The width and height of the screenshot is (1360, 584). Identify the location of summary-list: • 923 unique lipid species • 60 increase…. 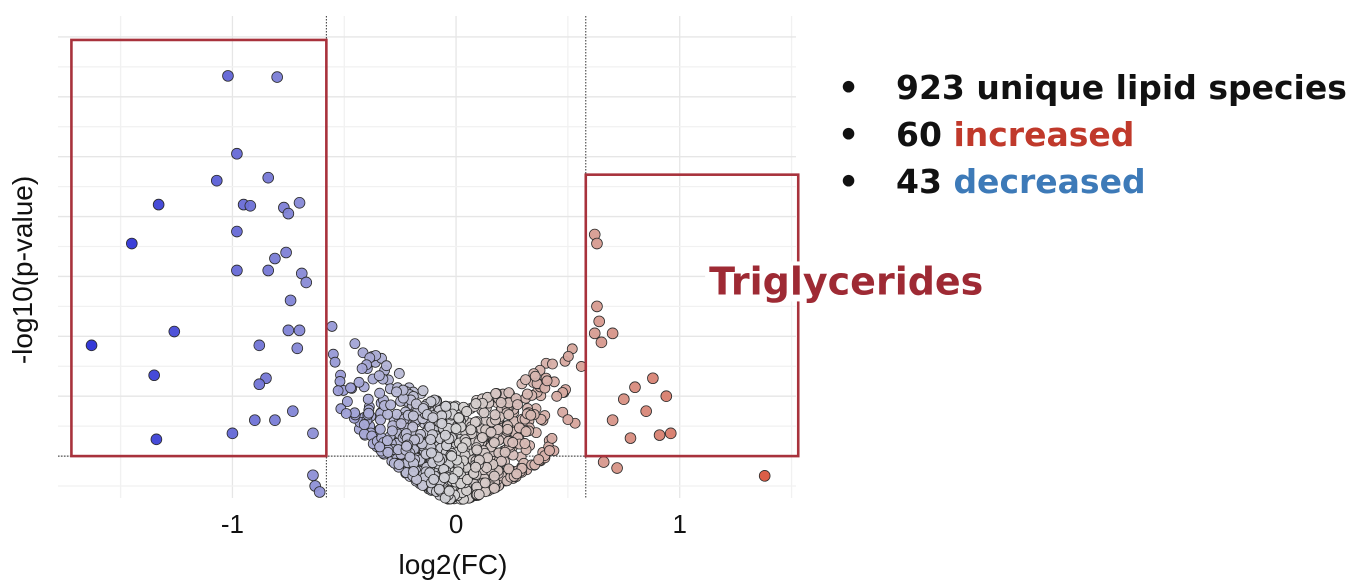
(1092, 134).